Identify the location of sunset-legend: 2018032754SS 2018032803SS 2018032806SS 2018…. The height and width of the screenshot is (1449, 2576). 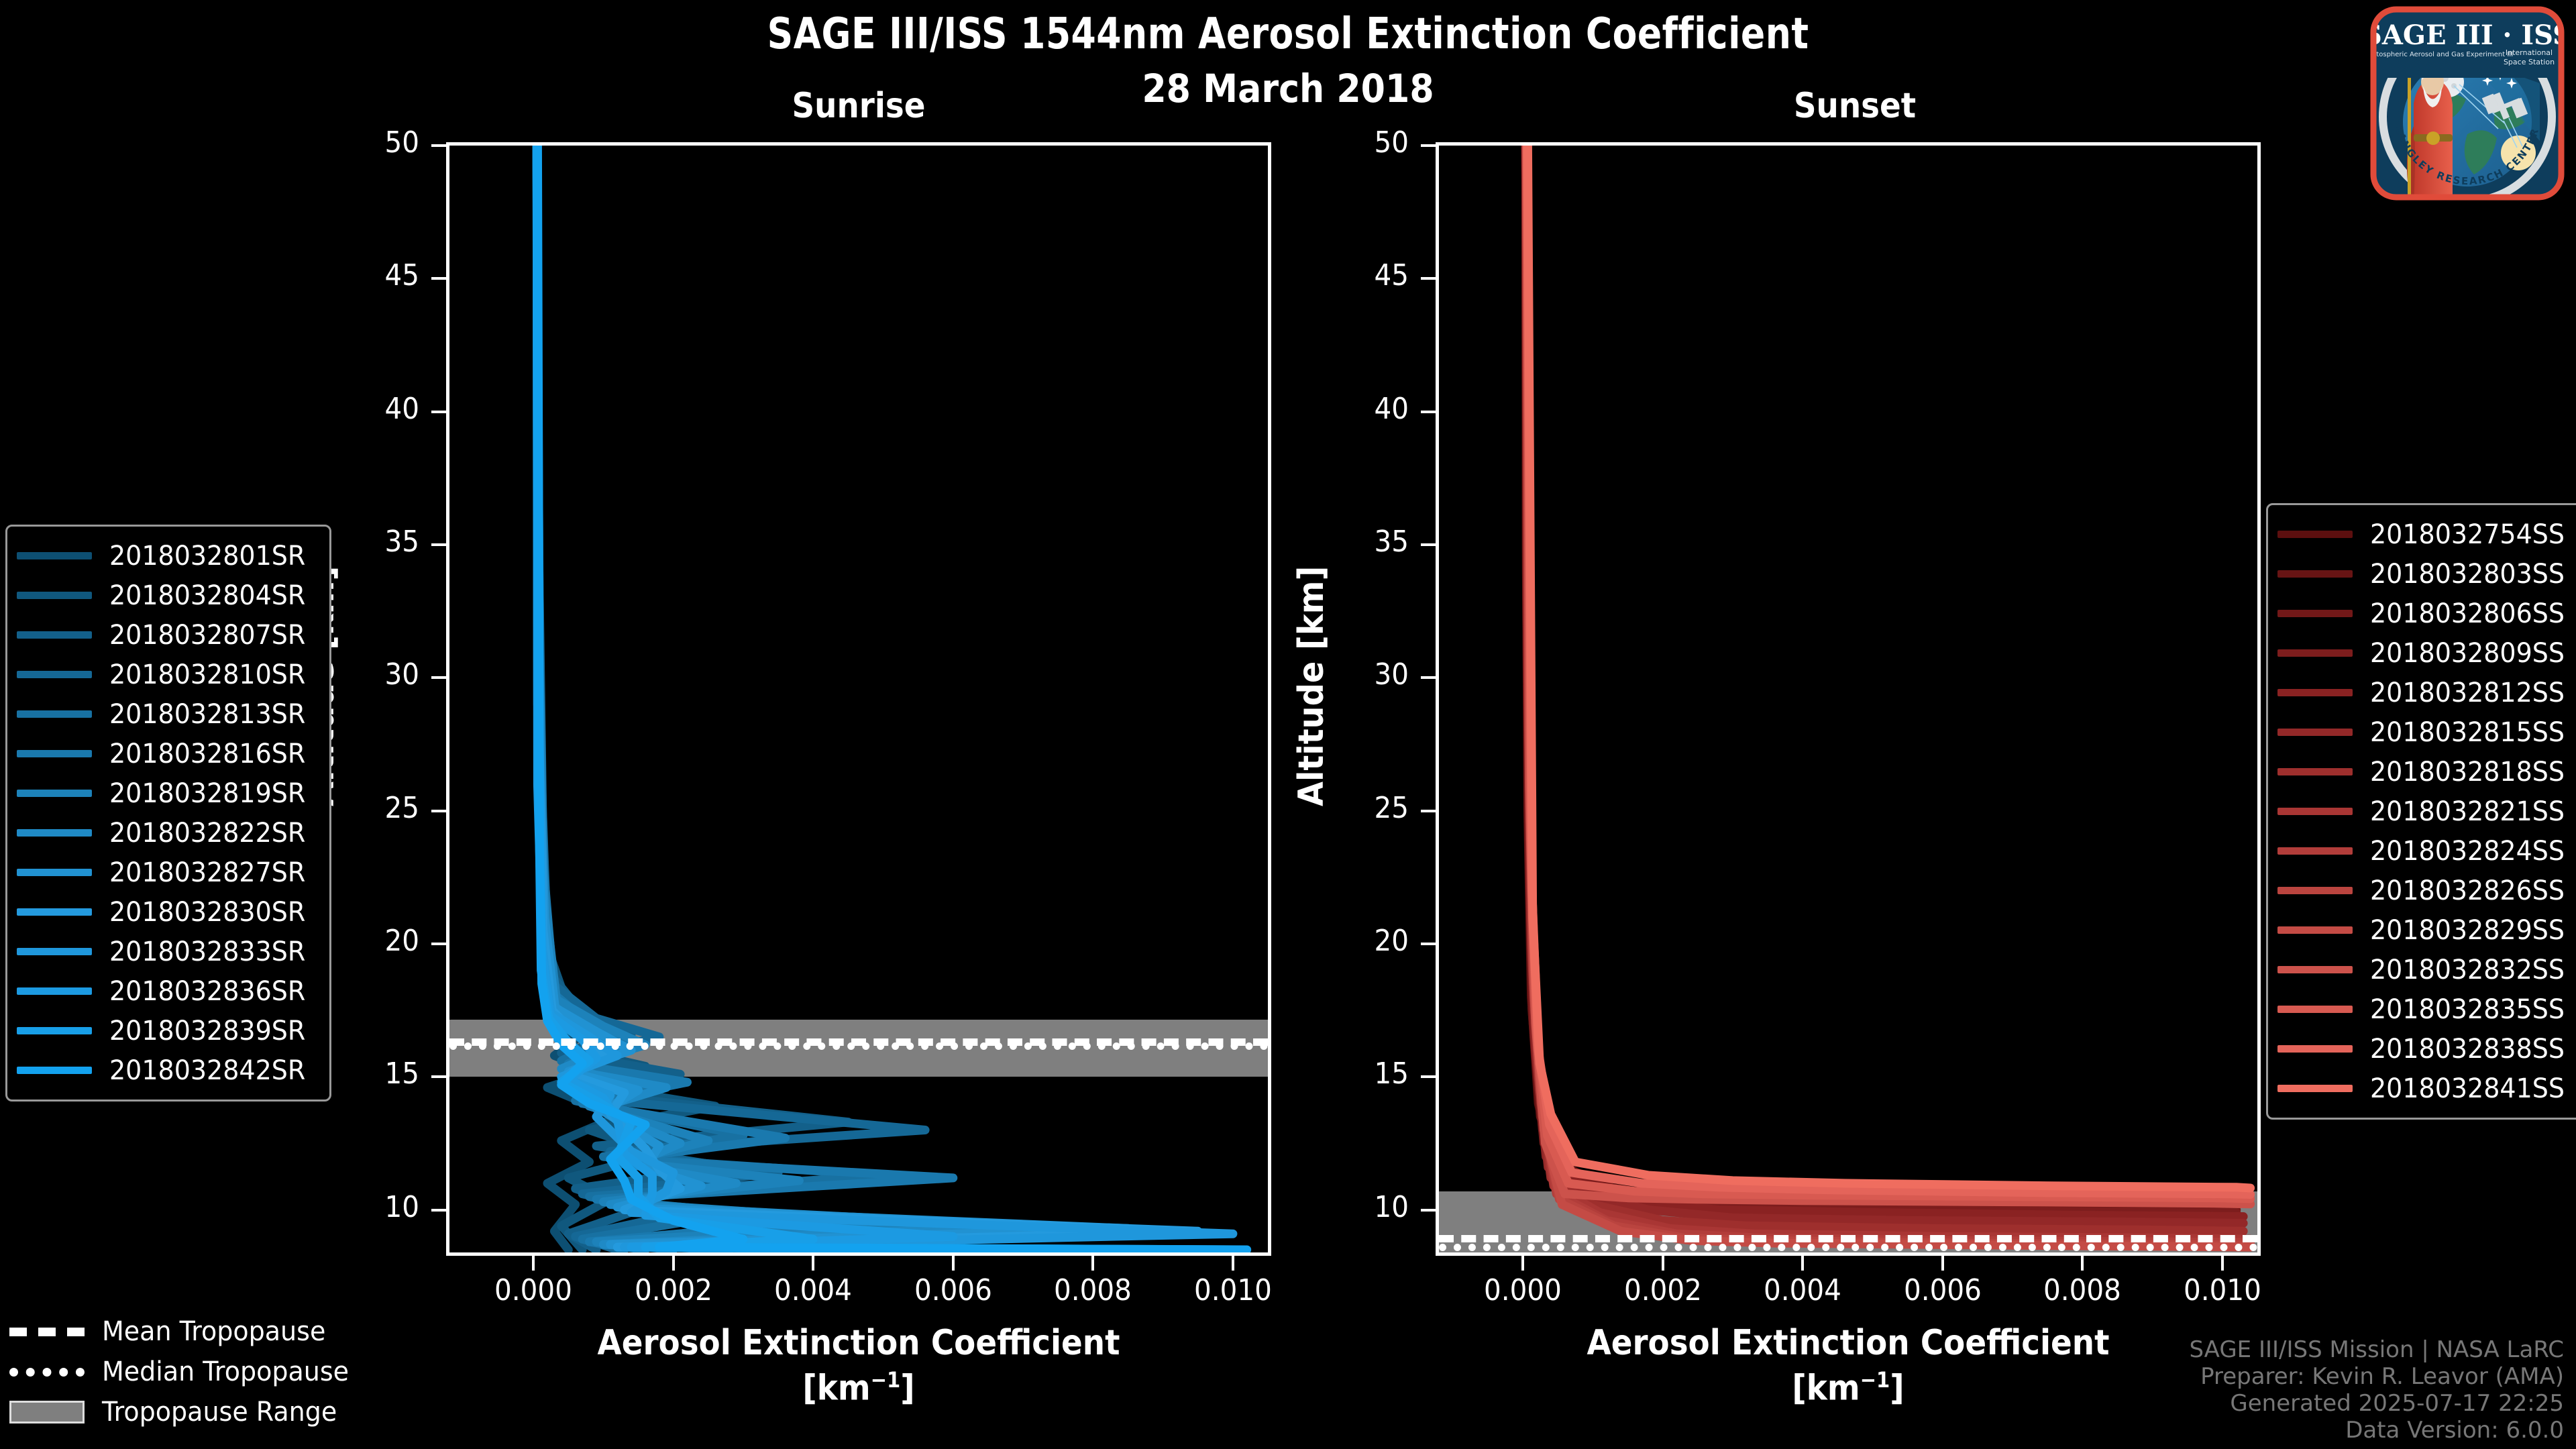
(2421, 811).